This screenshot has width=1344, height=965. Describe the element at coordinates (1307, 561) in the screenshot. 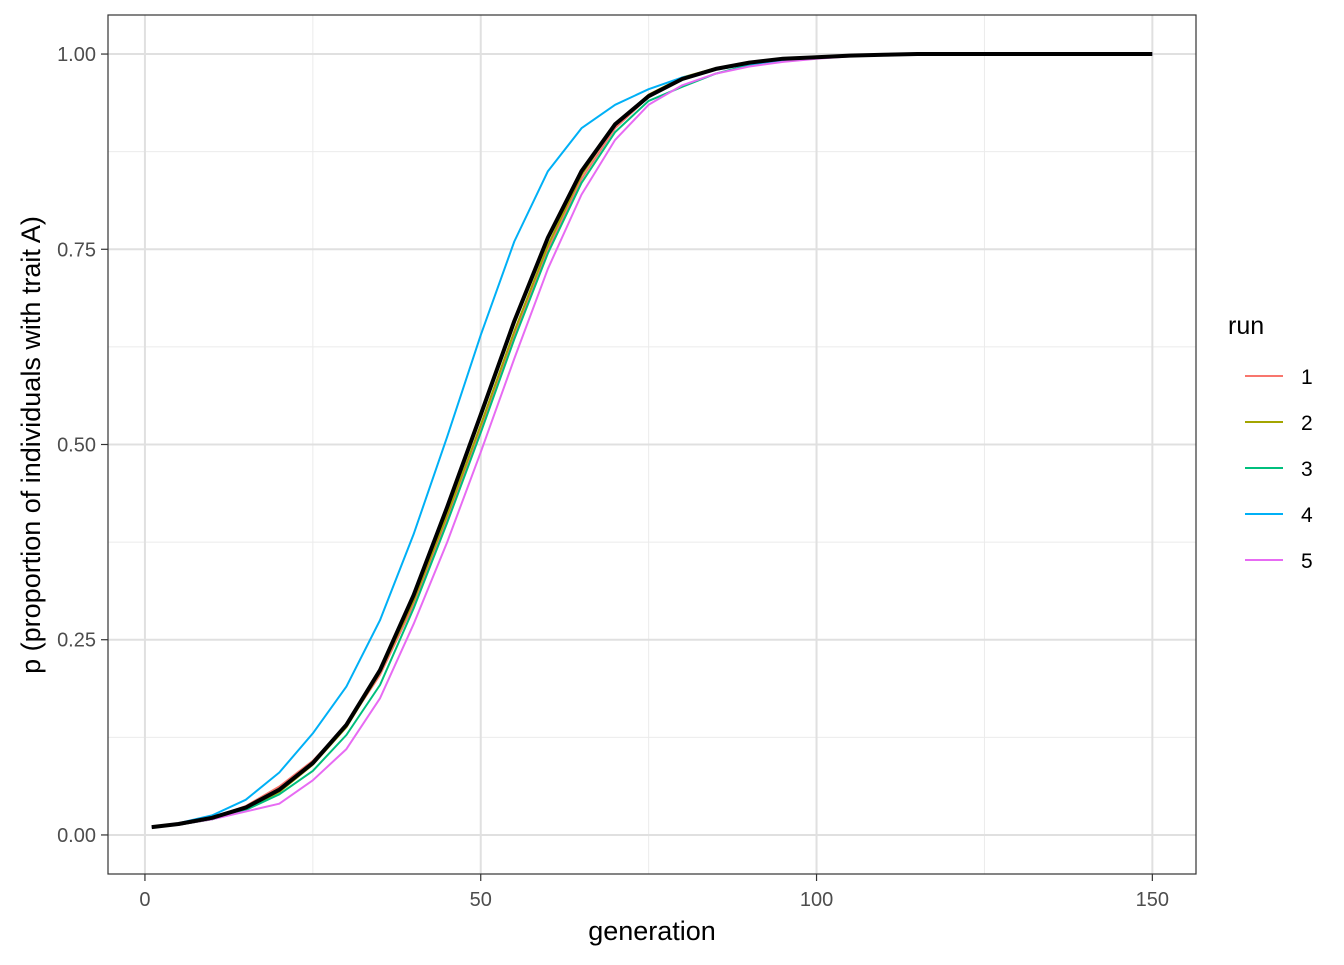

I see `legend-label: 5` at that location.